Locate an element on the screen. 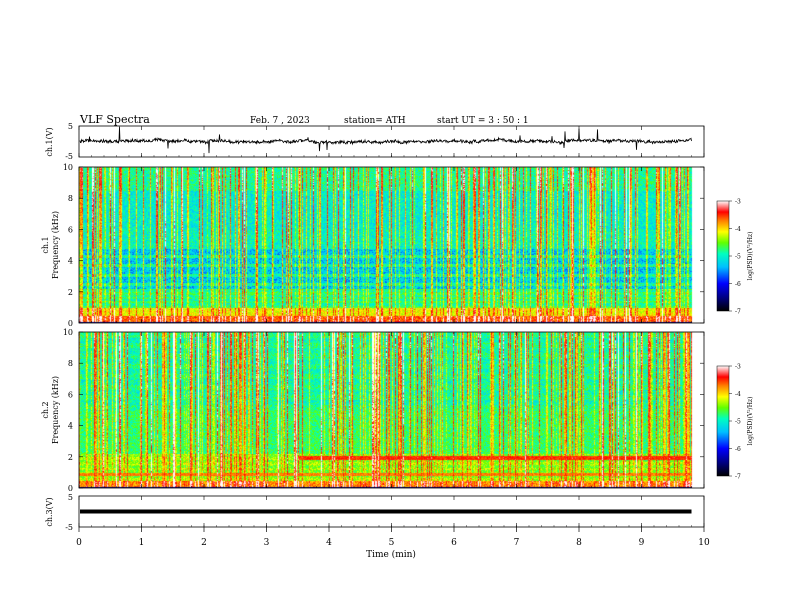  ch1-colorbar: -3 -4 -5 -6 -7 log(PSD)(V²/Hz) is located at coordinates (735, 257).